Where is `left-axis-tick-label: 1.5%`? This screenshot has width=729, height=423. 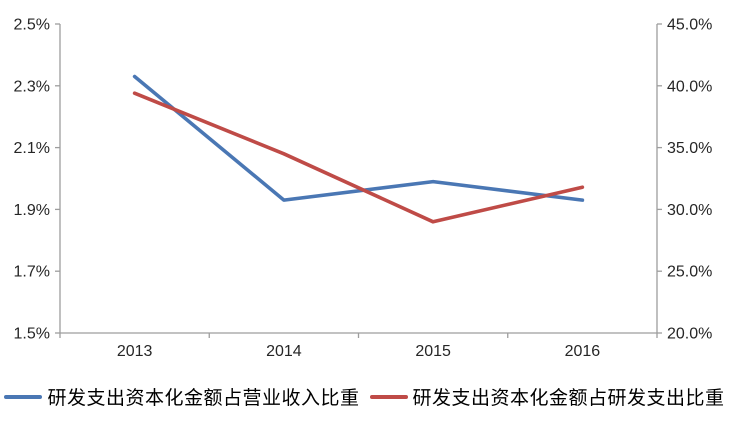
left-axis-tick-label: 1.5% is located at coordinates (32, 334).